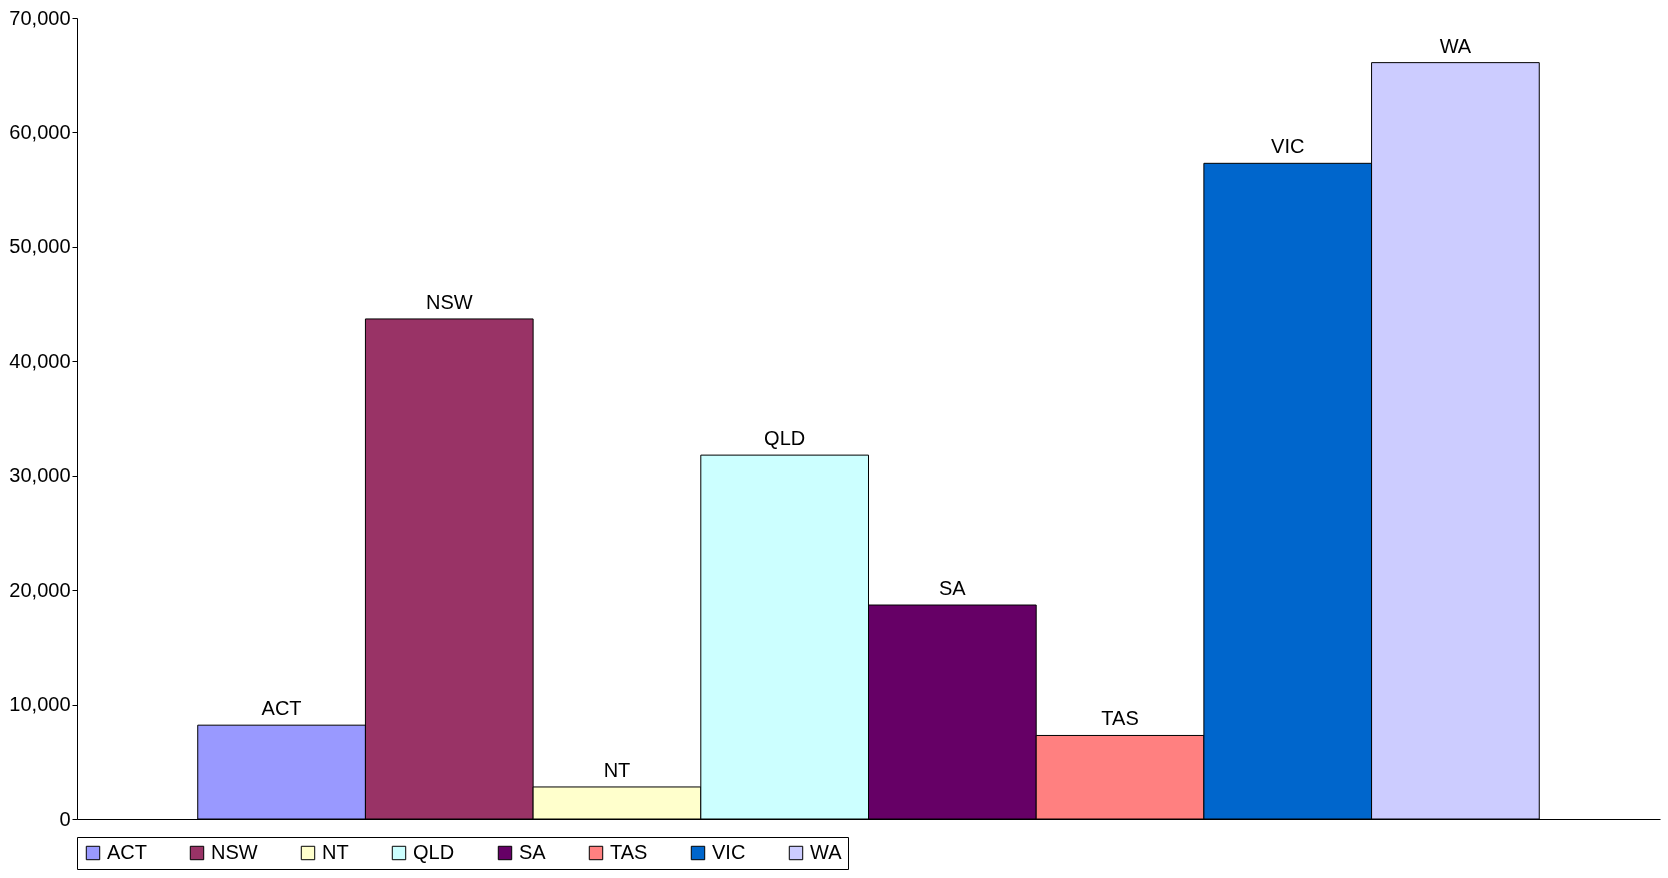  What do you see at coordinates (785, 438) in the screenshot?
I see `text: QLD` at bounding box center [785, 438].